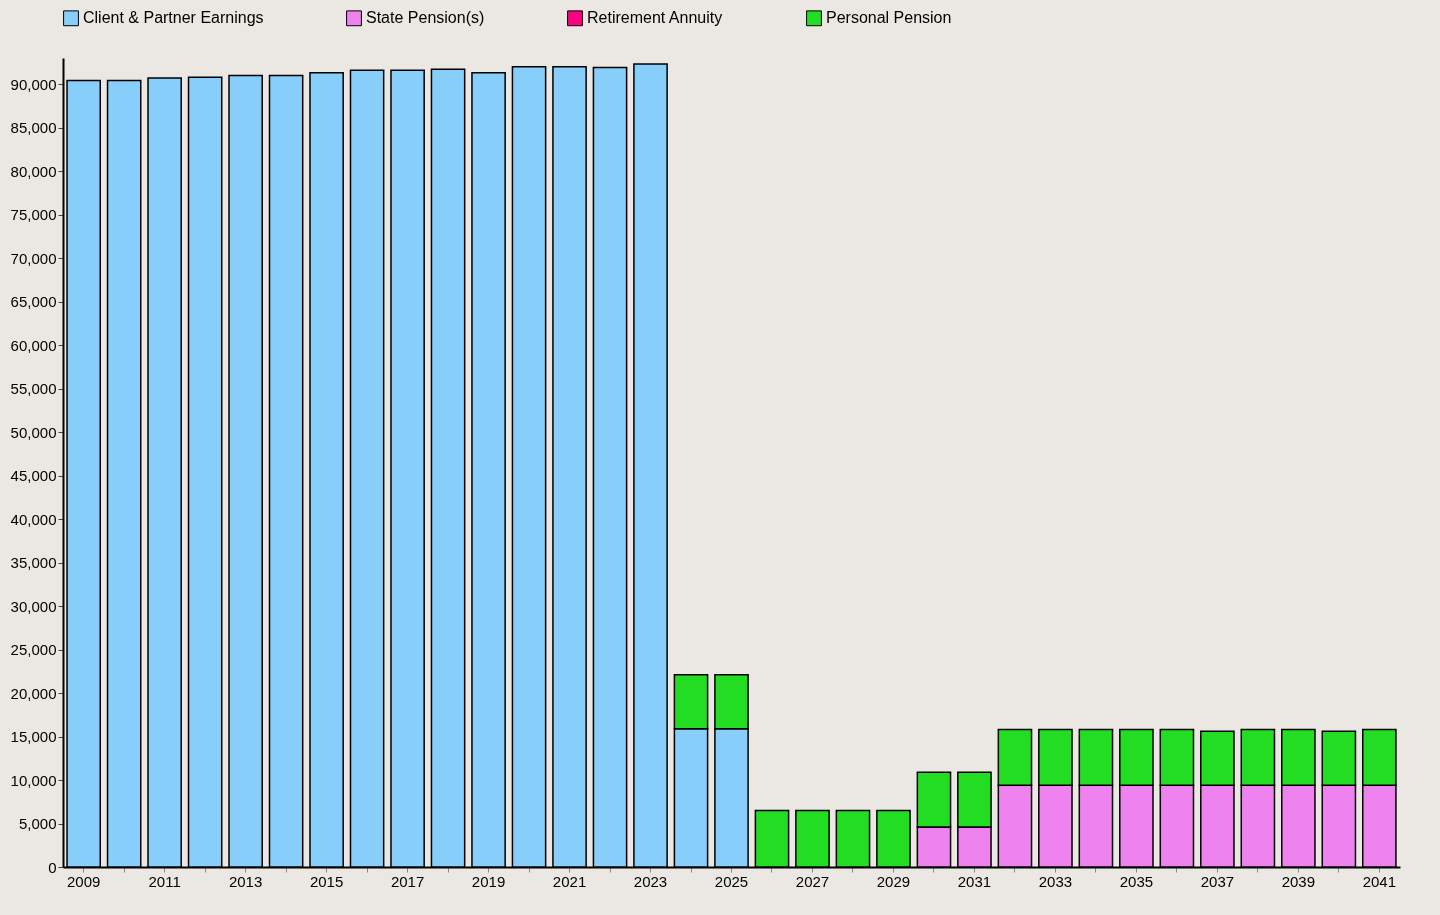  What do you see at coordinates (33, 650) in the screenshot?
I see `y-tick-label: 25,000` at bounding box center [33, 650].